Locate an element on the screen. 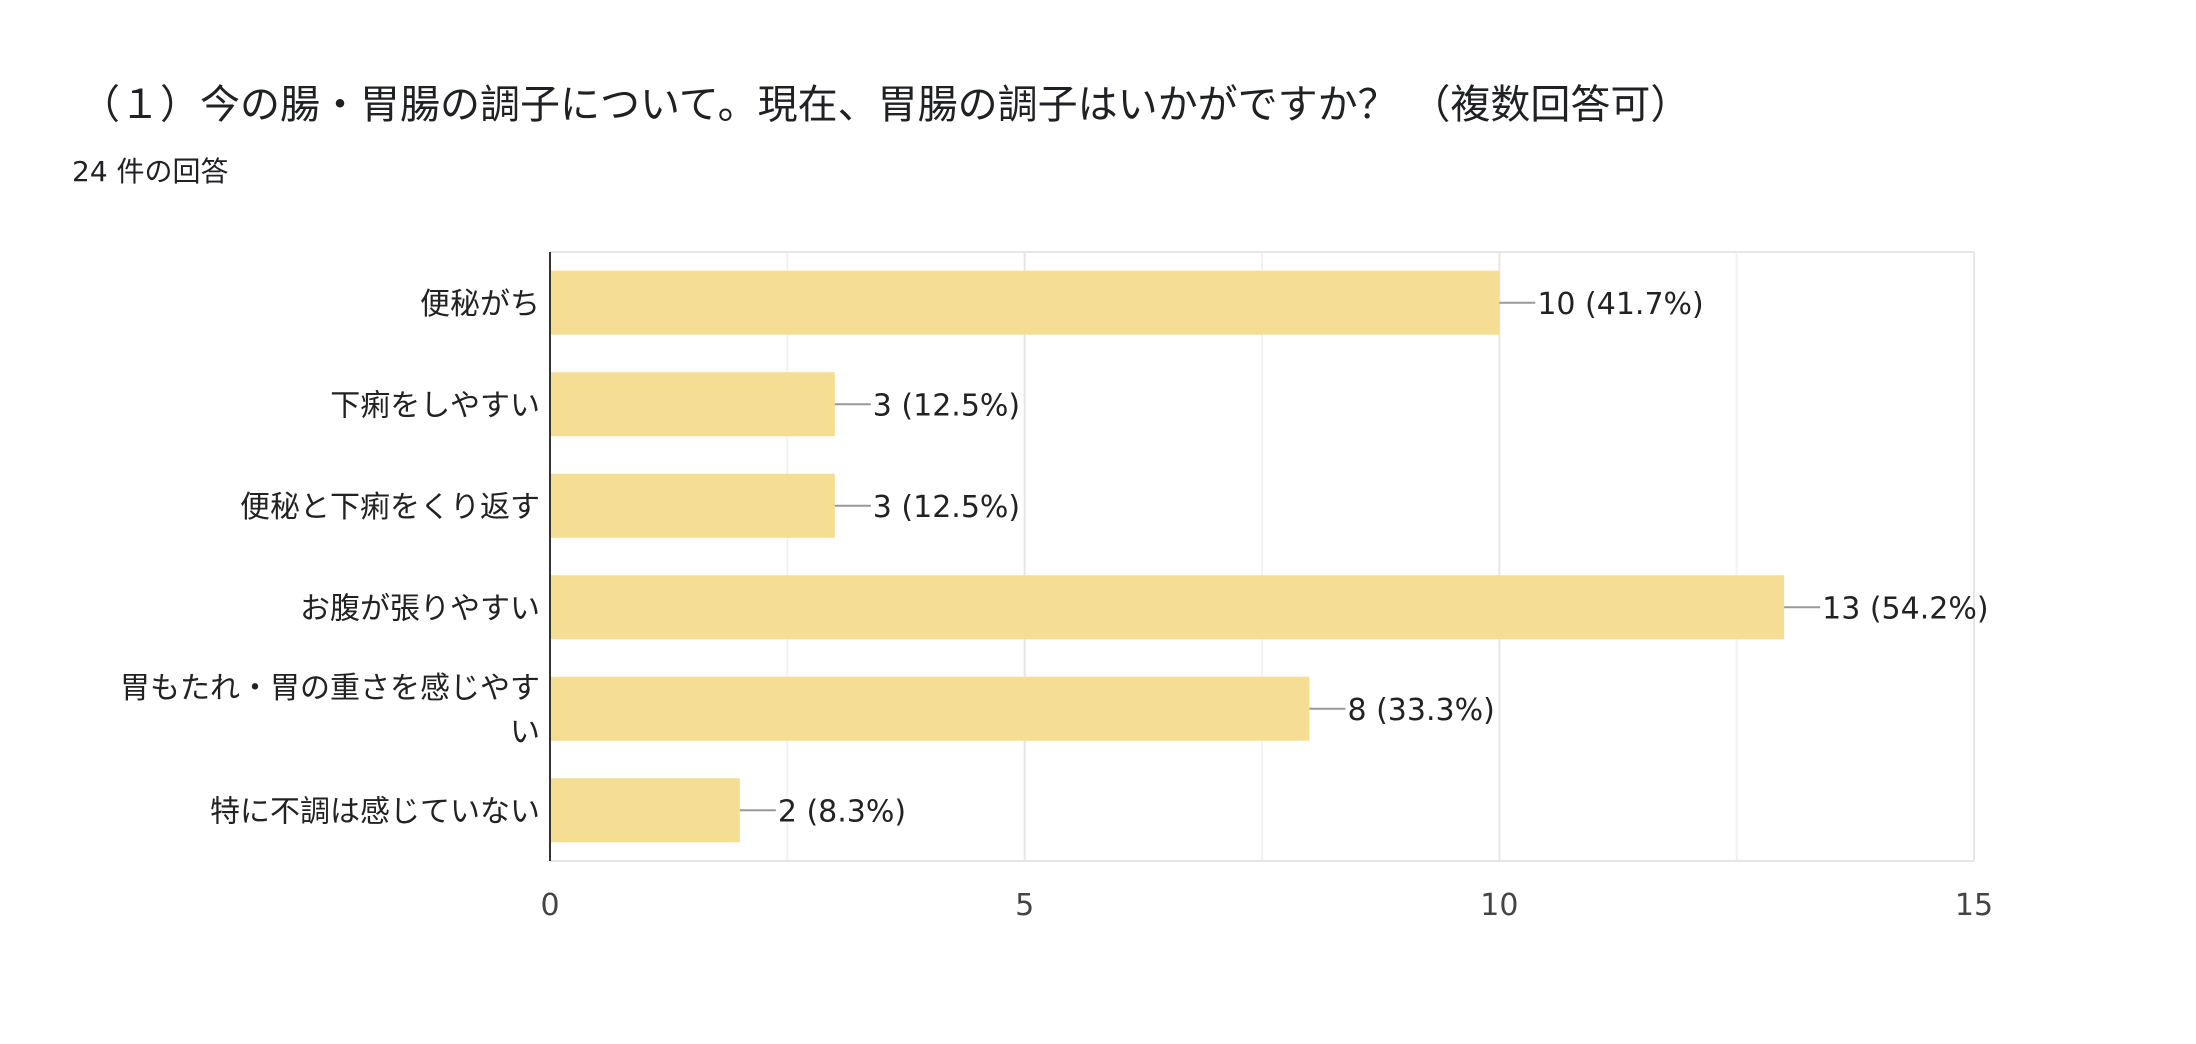 The height and width of the screenshot is (1044, 2196). x-tick-label: 0 is located at coordinates (549, 905).